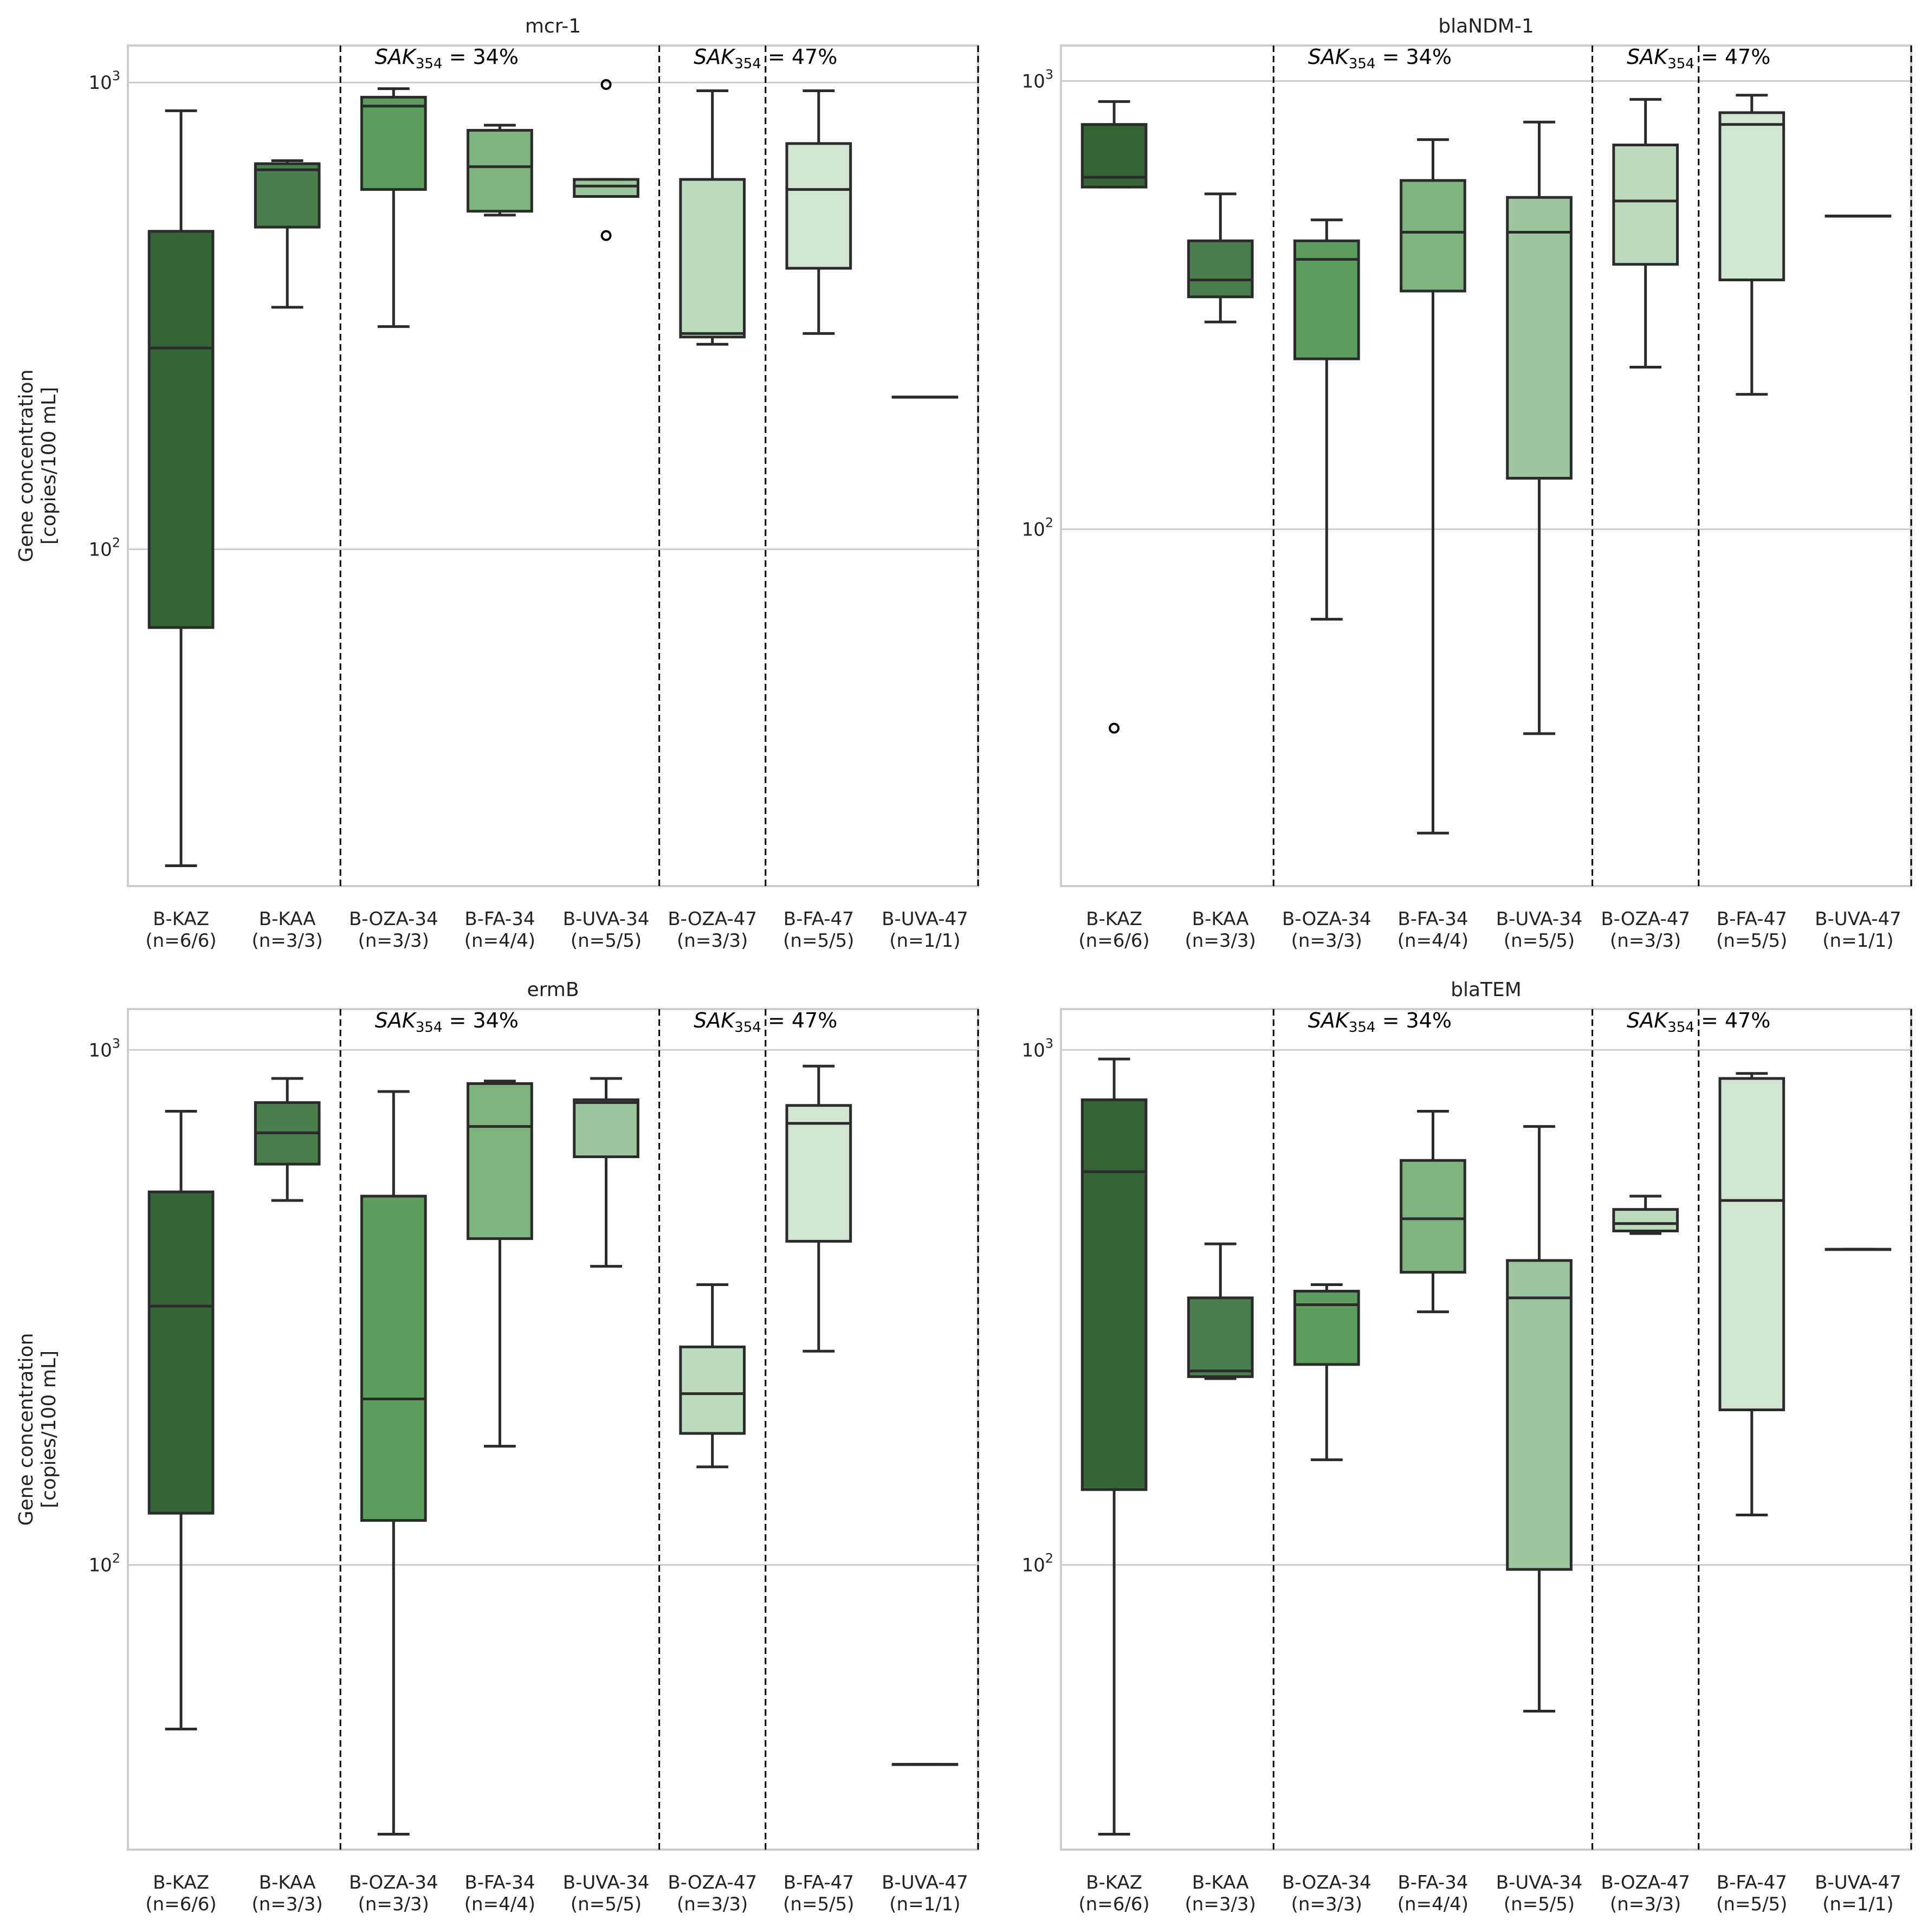 This screenshot has width=1928, height=1932. Describe the element at coordinates (1487, 990) in the screenshot. I see `panel-title: blaTEM` at that location.